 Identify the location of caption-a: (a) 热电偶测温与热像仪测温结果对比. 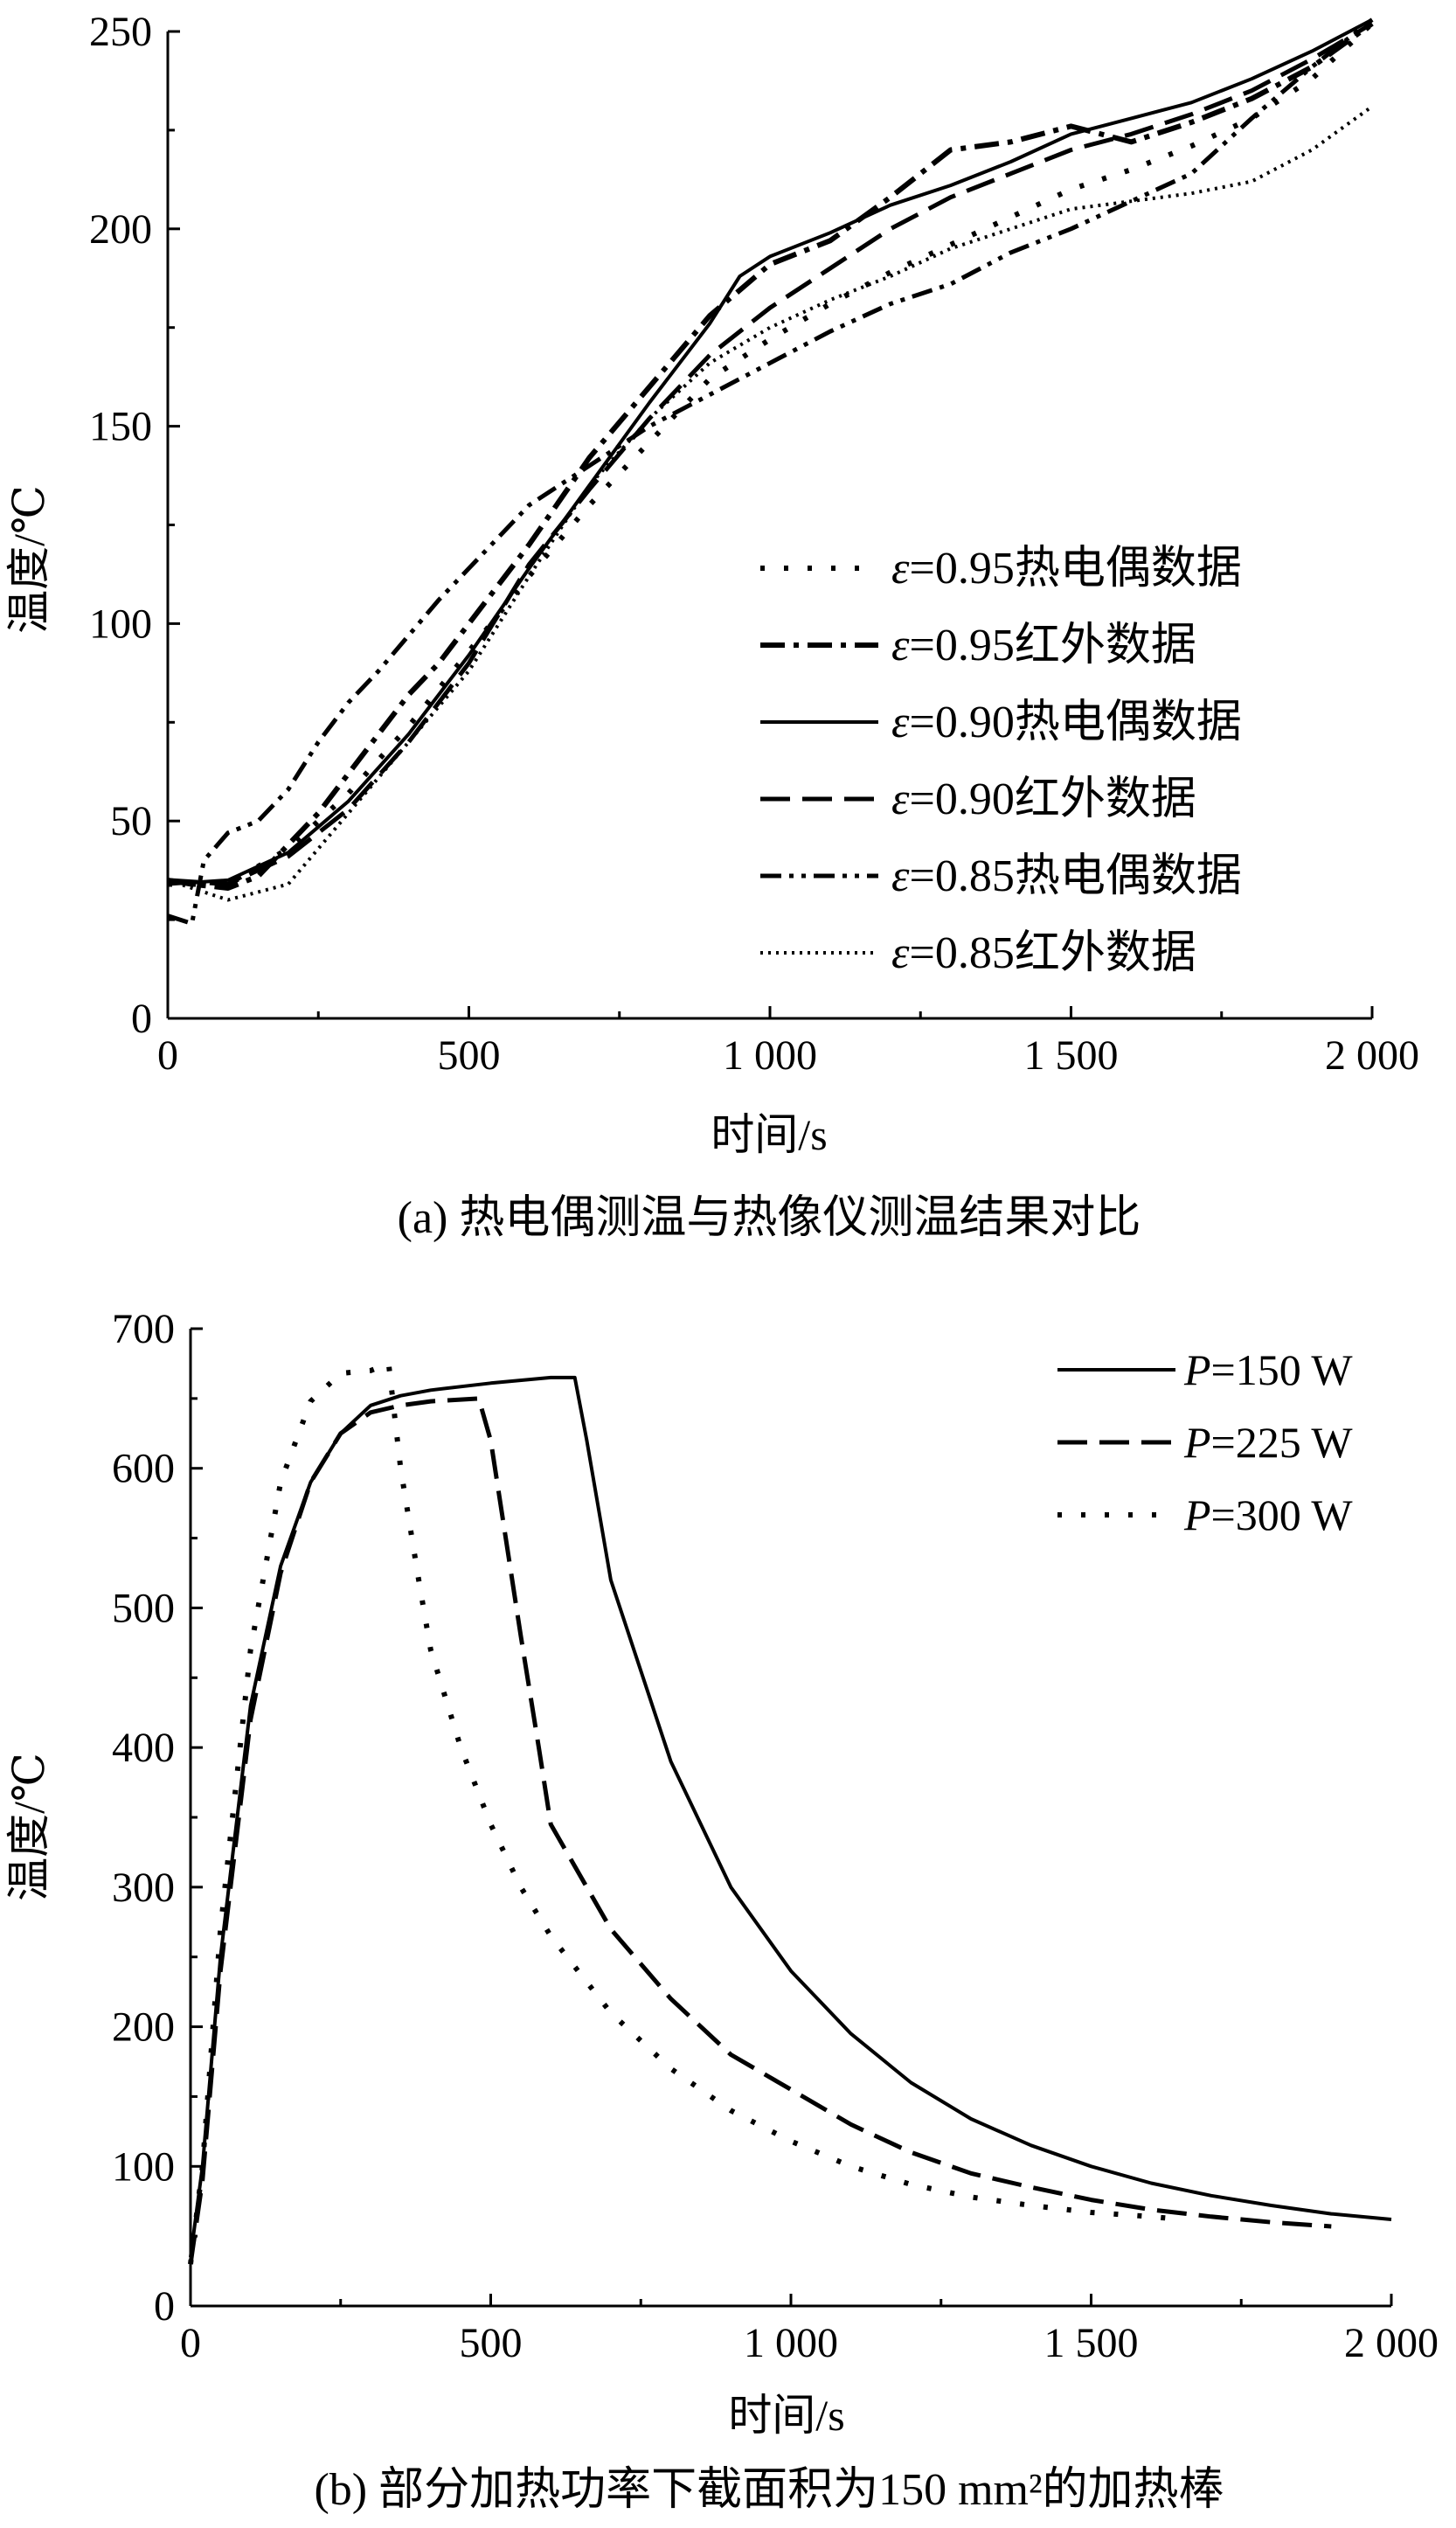
(769, 1218).